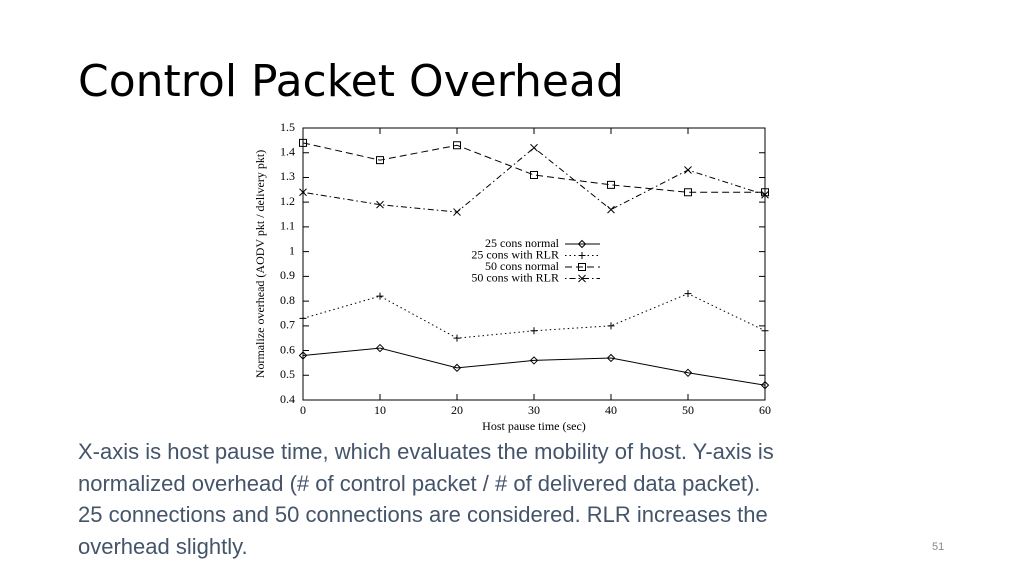 This screenshot has height=575, width=1024. I want to click on page-number: 51, so click(938, 547).